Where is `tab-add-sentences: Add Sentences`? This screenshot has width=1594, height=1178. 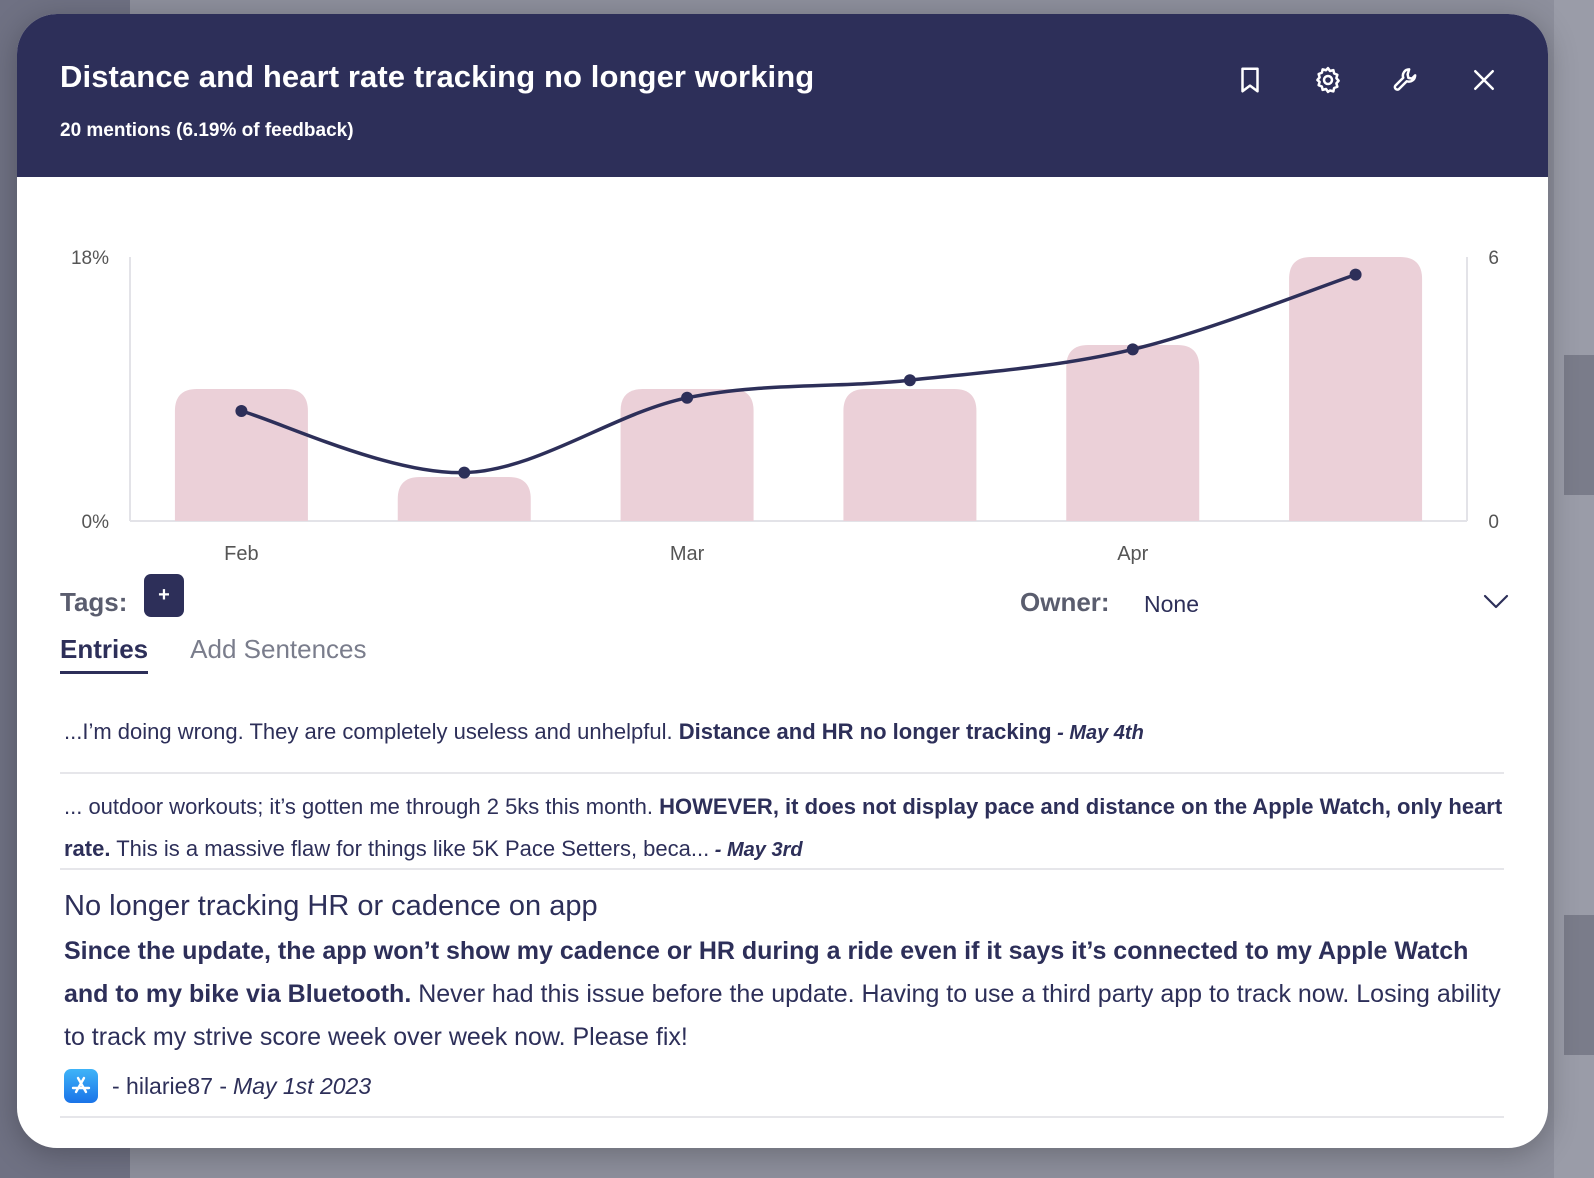 tab-add-sentences: Add Sentences is located at coordinates (278, 649).